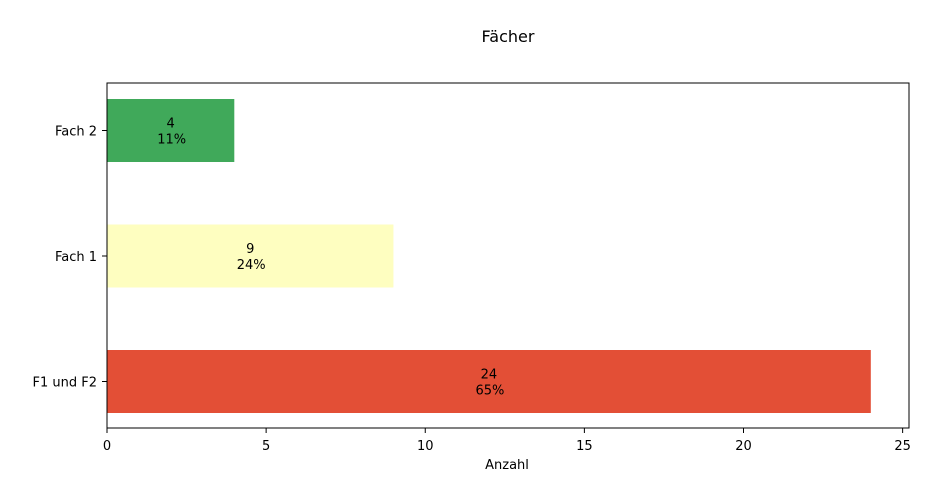 The image size is (940, 500). What do you see at coordinates (489, 391) in the screenshot?
I see `percent-label-f1-und-f2: 65%` at bounding box center [489, 391].